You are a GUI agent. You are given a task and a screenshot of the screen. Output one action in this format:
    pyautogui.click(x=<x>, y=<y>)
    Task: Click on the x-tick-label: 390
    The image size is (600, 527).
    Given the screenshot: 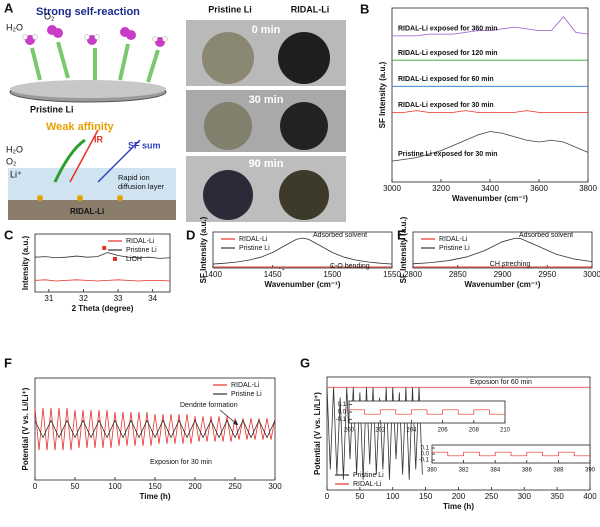 What is the action you would take?
    pyautogui.click(x=590, y=471)
    